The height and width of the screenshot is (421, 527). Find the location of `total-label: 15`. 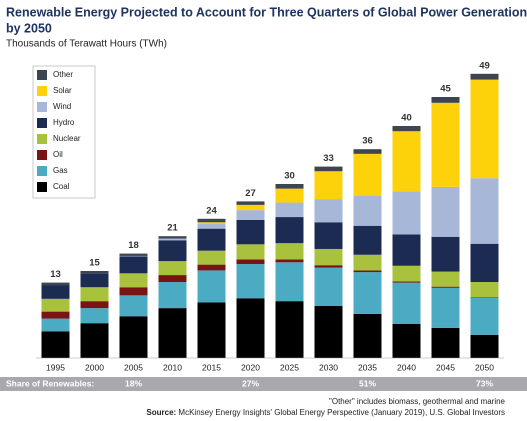

total-label: 15 is located at coordinates (94, 263).